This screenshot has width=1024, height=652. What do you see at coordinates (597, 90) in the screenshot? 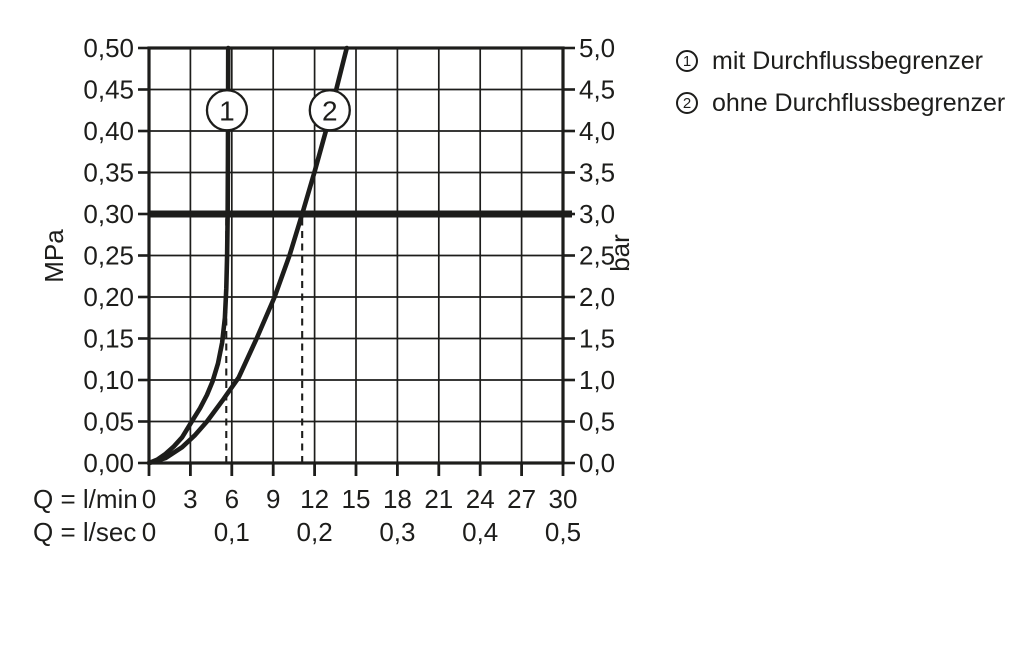
I see `y-right-tick-label: 4,5` at bounding box center [597, 90].